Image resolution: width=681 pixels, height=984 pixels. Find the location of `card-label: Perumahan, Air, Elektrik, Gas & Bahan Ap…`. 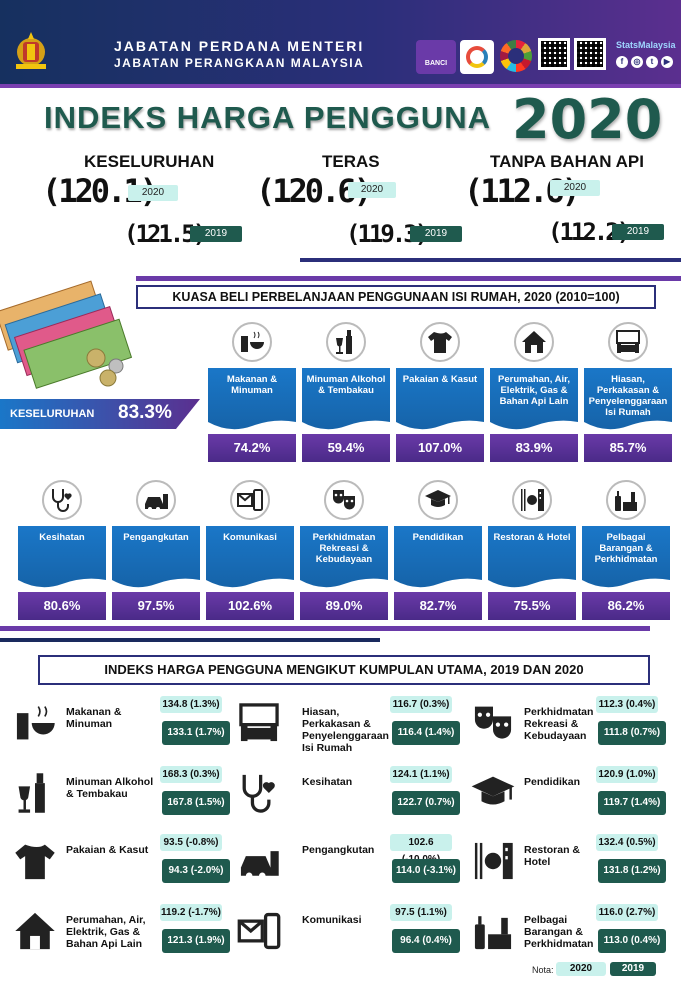

card-label: Perumahan, Air, Elektrik, Gas & Bahan Ap… is located at coordinates (534, 390).